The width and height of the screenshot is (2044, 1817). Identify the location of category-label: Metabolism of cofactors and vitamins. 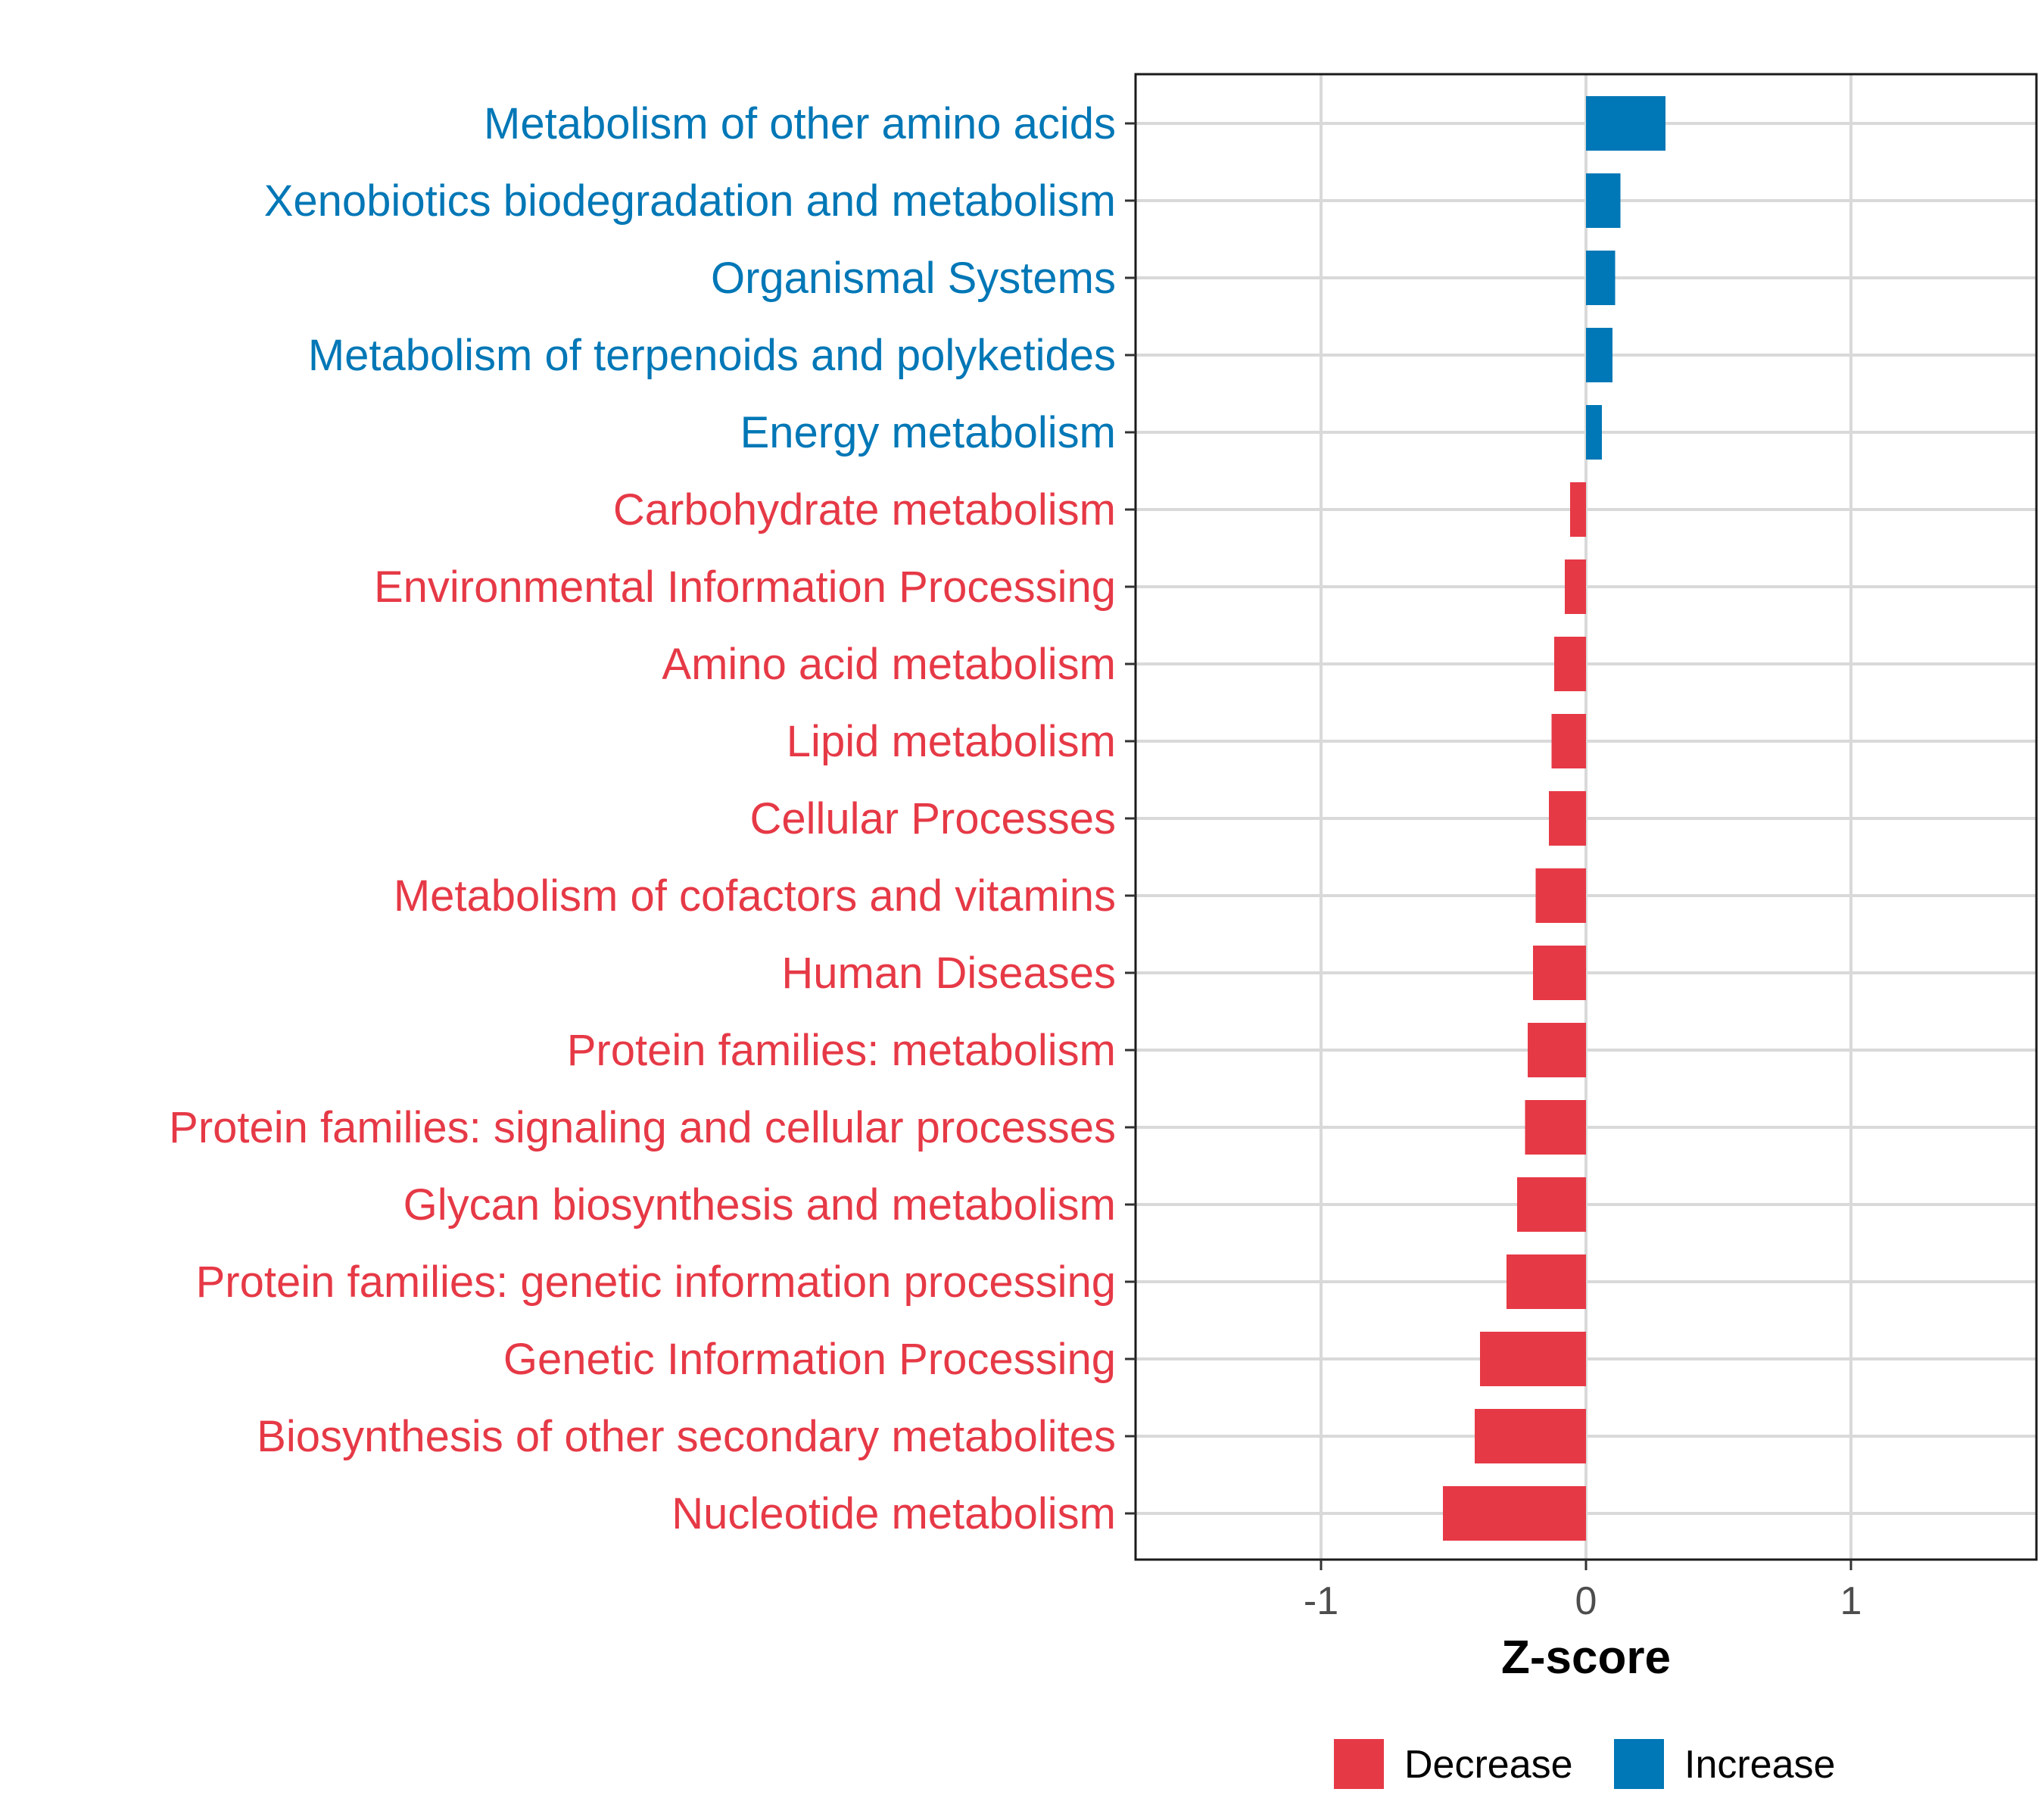
(755, 896).